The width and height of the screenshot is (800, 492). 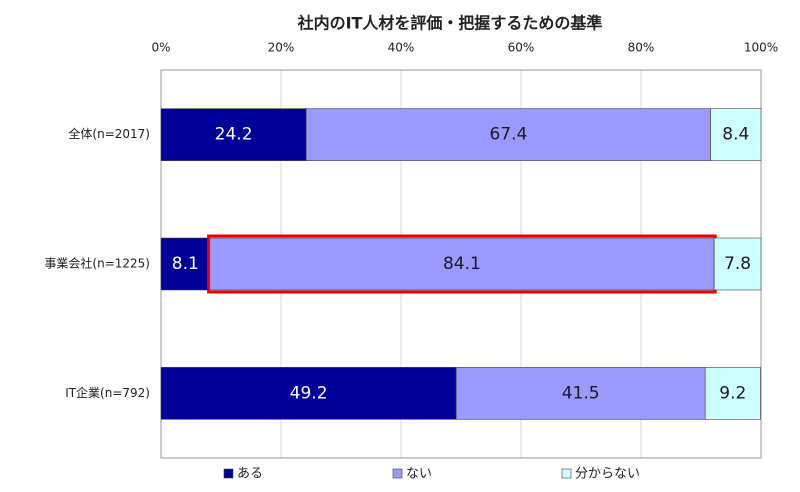 I want to click on legend-label: 分からない, so click(x=607, y=474).